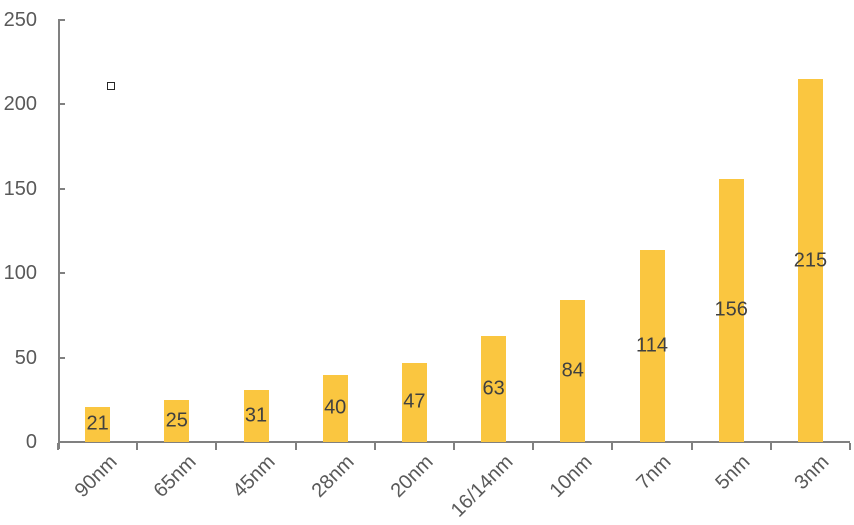  I want to click on bar: 25, so click(177, 420).